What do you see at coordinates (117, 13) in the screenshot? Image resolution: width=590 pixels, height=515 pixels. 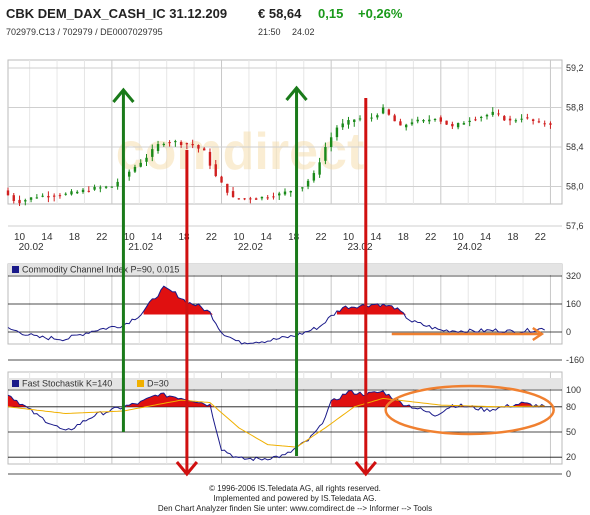 I see `instrument-title: CBK DEM_DAX_CASH_IC 31.12.209` at bounding box center [117, 13].